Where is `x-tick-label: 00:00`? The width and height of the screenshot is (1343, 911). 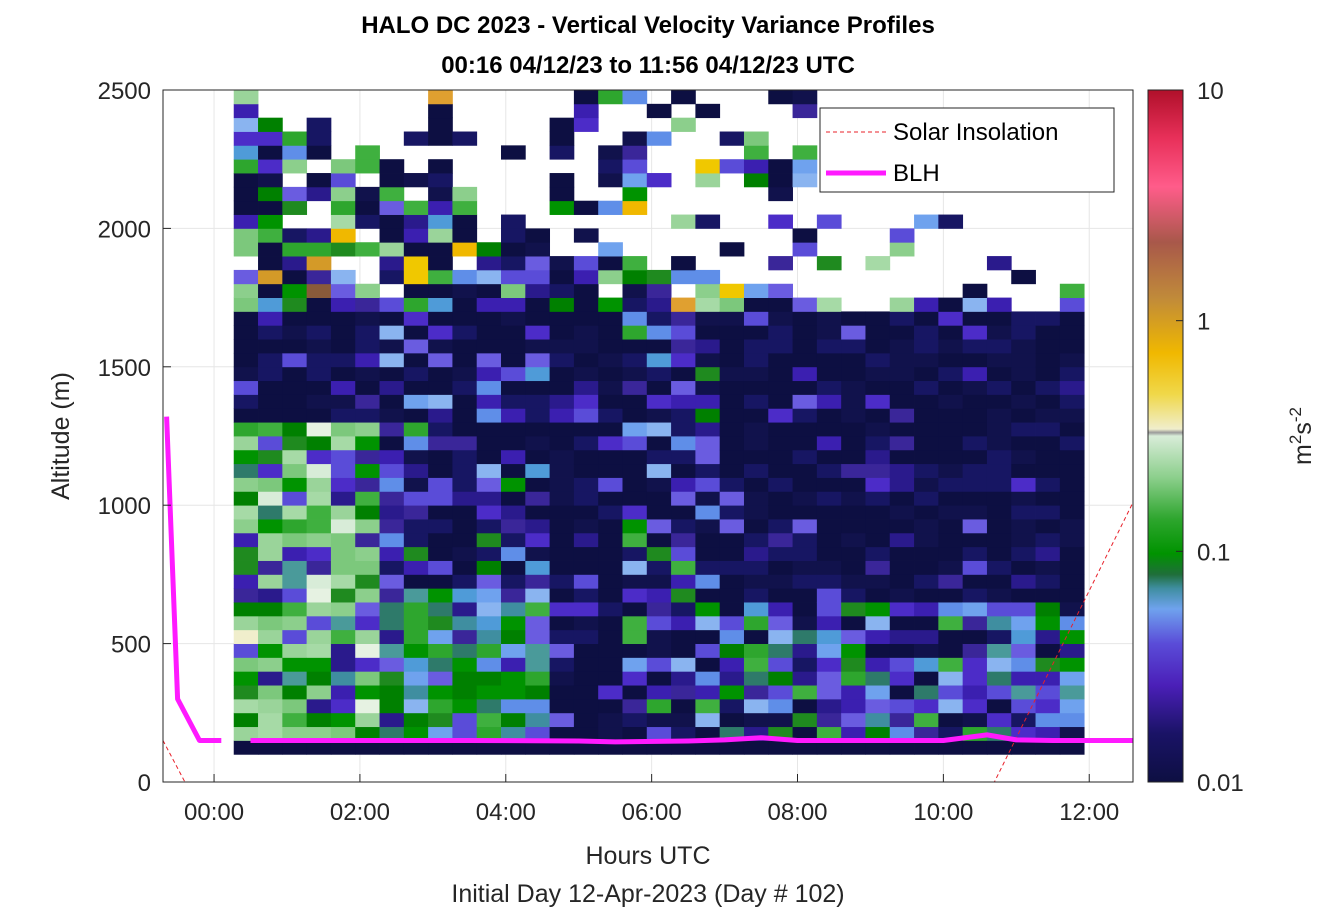
x-tick-label: 00:00 is located at coordinates (214, 812).